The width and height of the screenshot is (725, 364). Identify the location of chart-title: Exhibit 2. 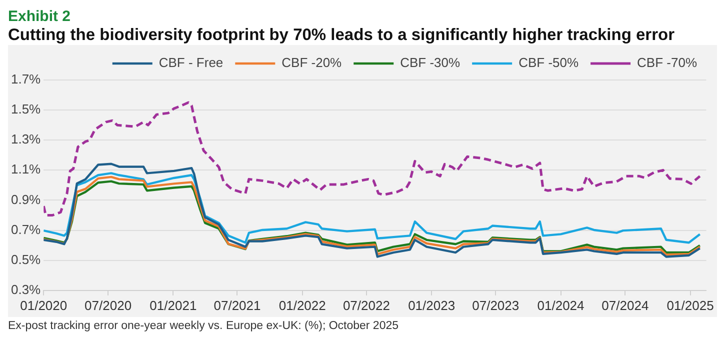
(40, 16).